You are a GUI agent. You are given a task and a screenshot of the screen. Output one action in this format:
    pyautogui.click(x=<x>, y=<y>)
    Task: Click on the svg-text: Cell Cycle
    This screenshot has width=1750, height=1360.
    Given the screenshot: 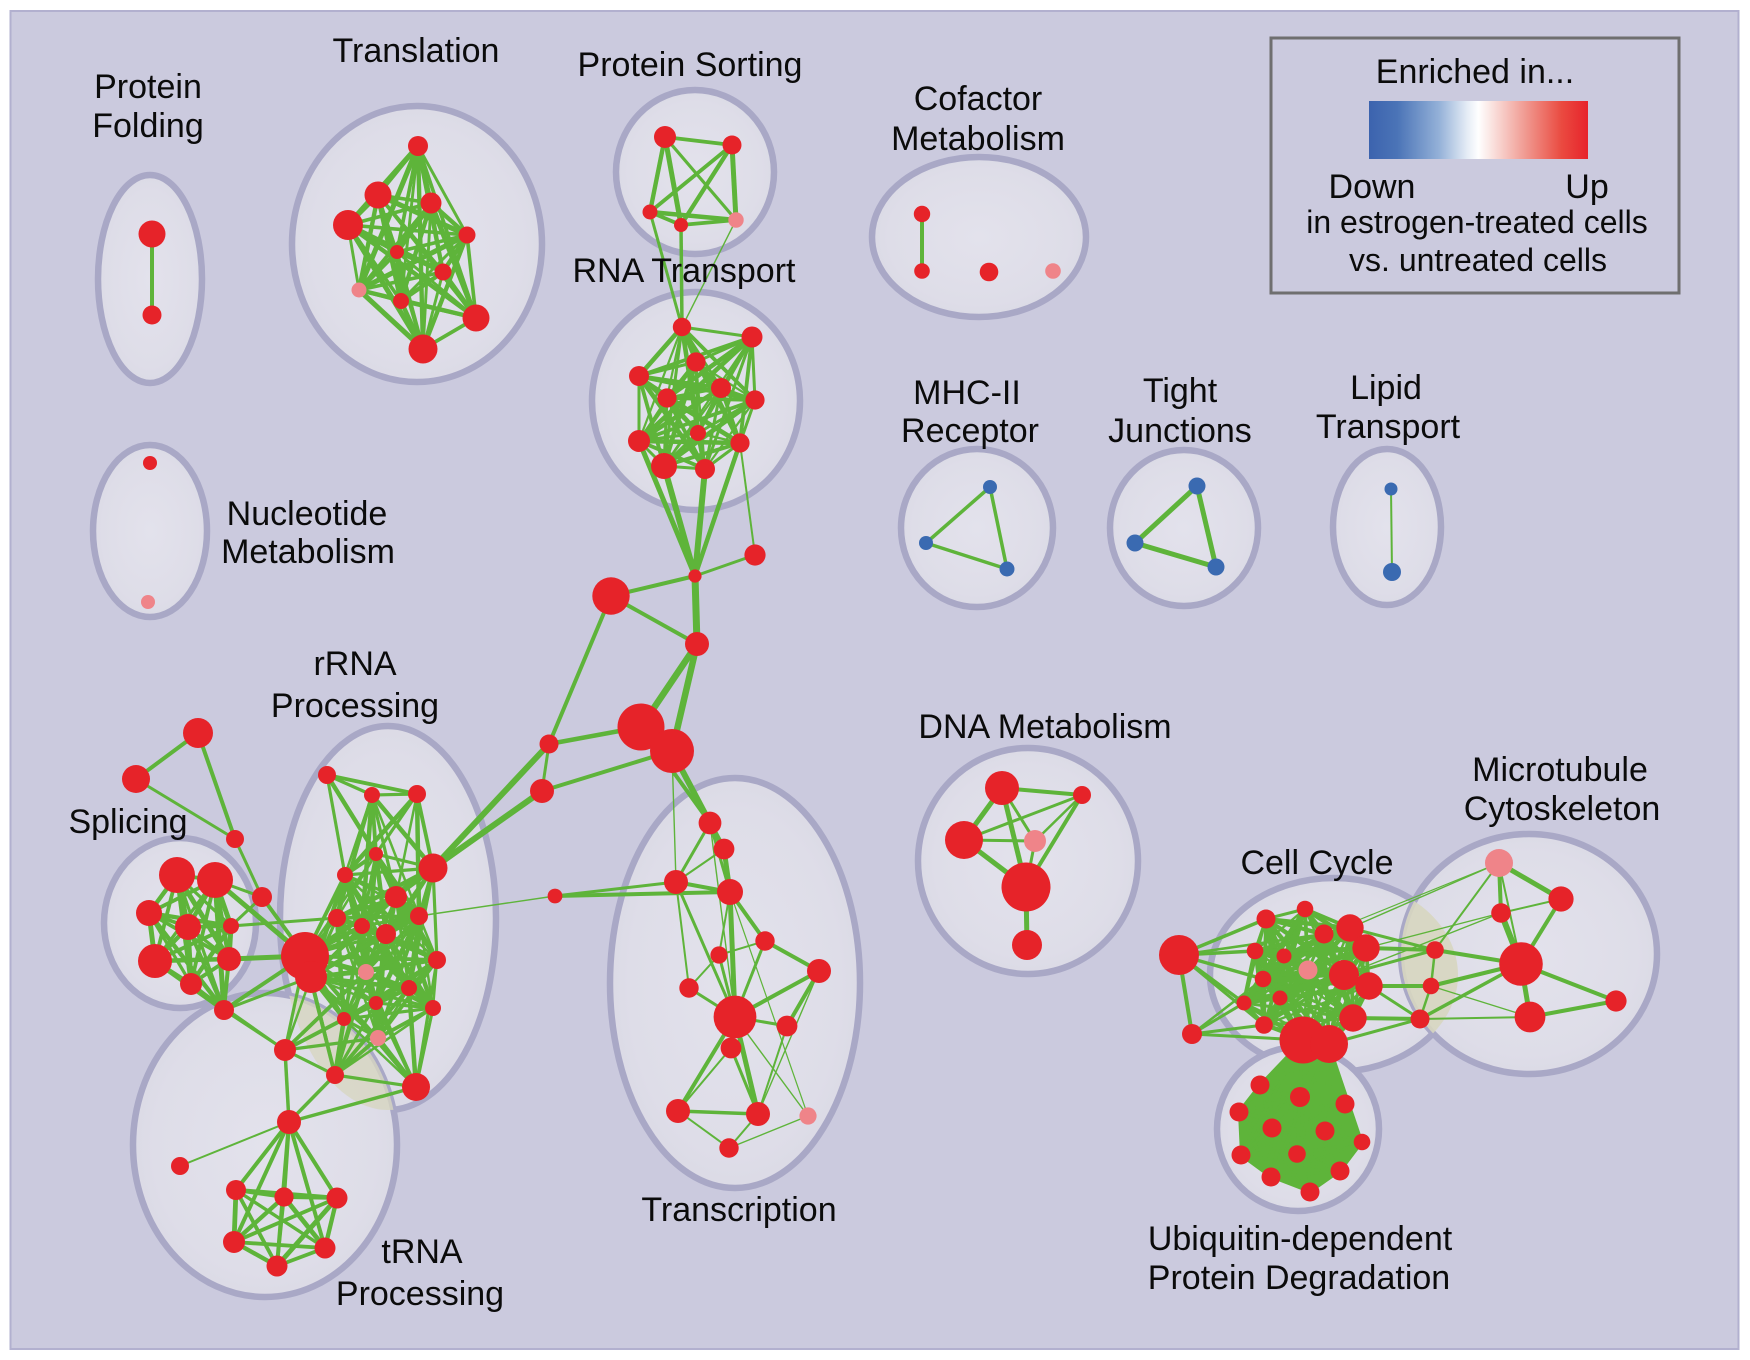 What is the action you would take?
    pyautogui.click(x=1316, y=863)
    